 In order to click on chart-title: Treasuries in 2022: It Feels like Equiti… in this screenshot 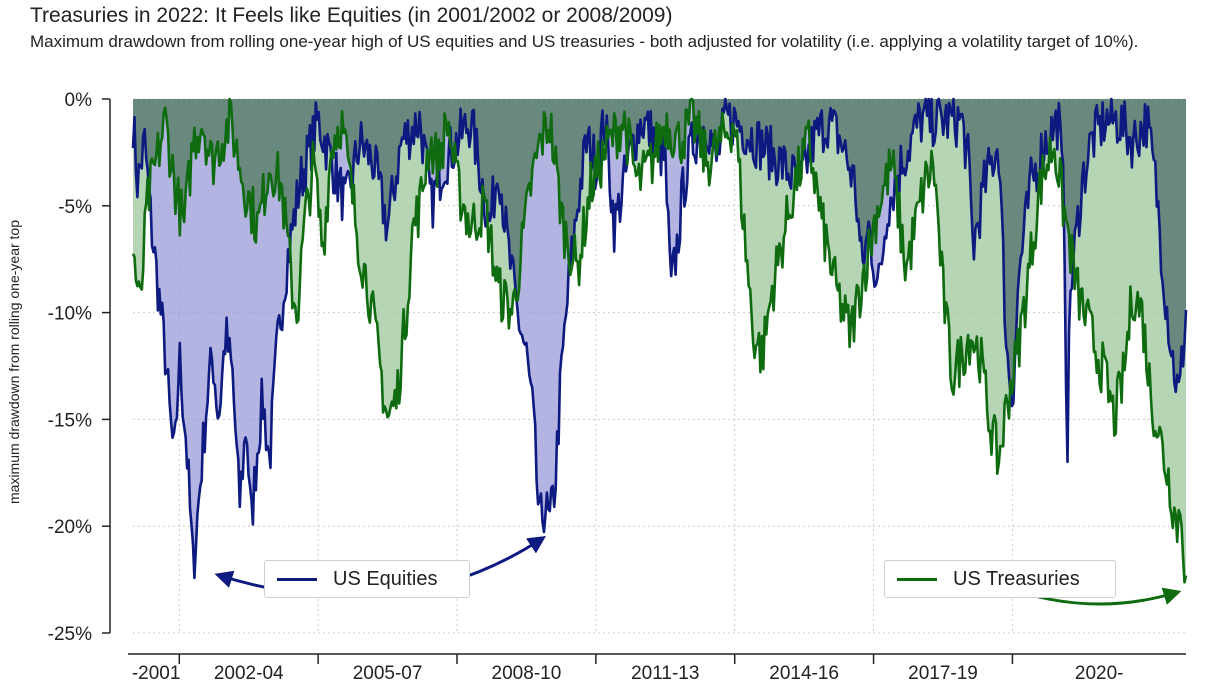, I will do `click(351, 15)`.